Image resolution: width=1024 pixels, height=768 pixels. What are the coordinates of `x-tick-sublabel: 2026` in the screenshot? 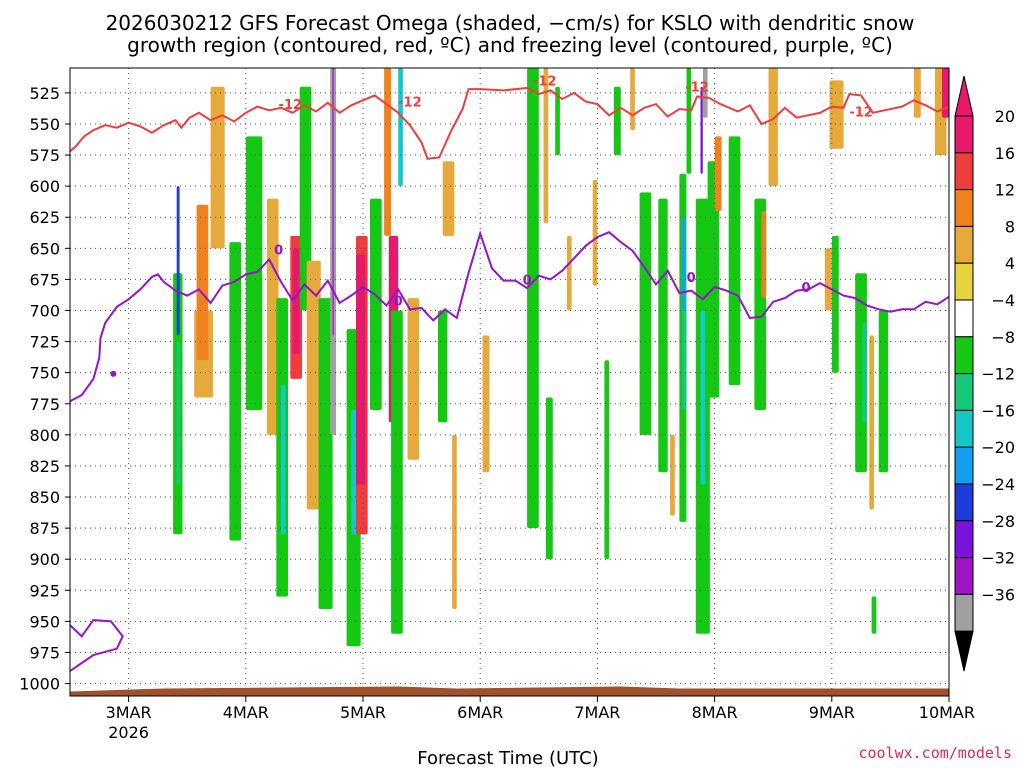 It's located at (128, 732).